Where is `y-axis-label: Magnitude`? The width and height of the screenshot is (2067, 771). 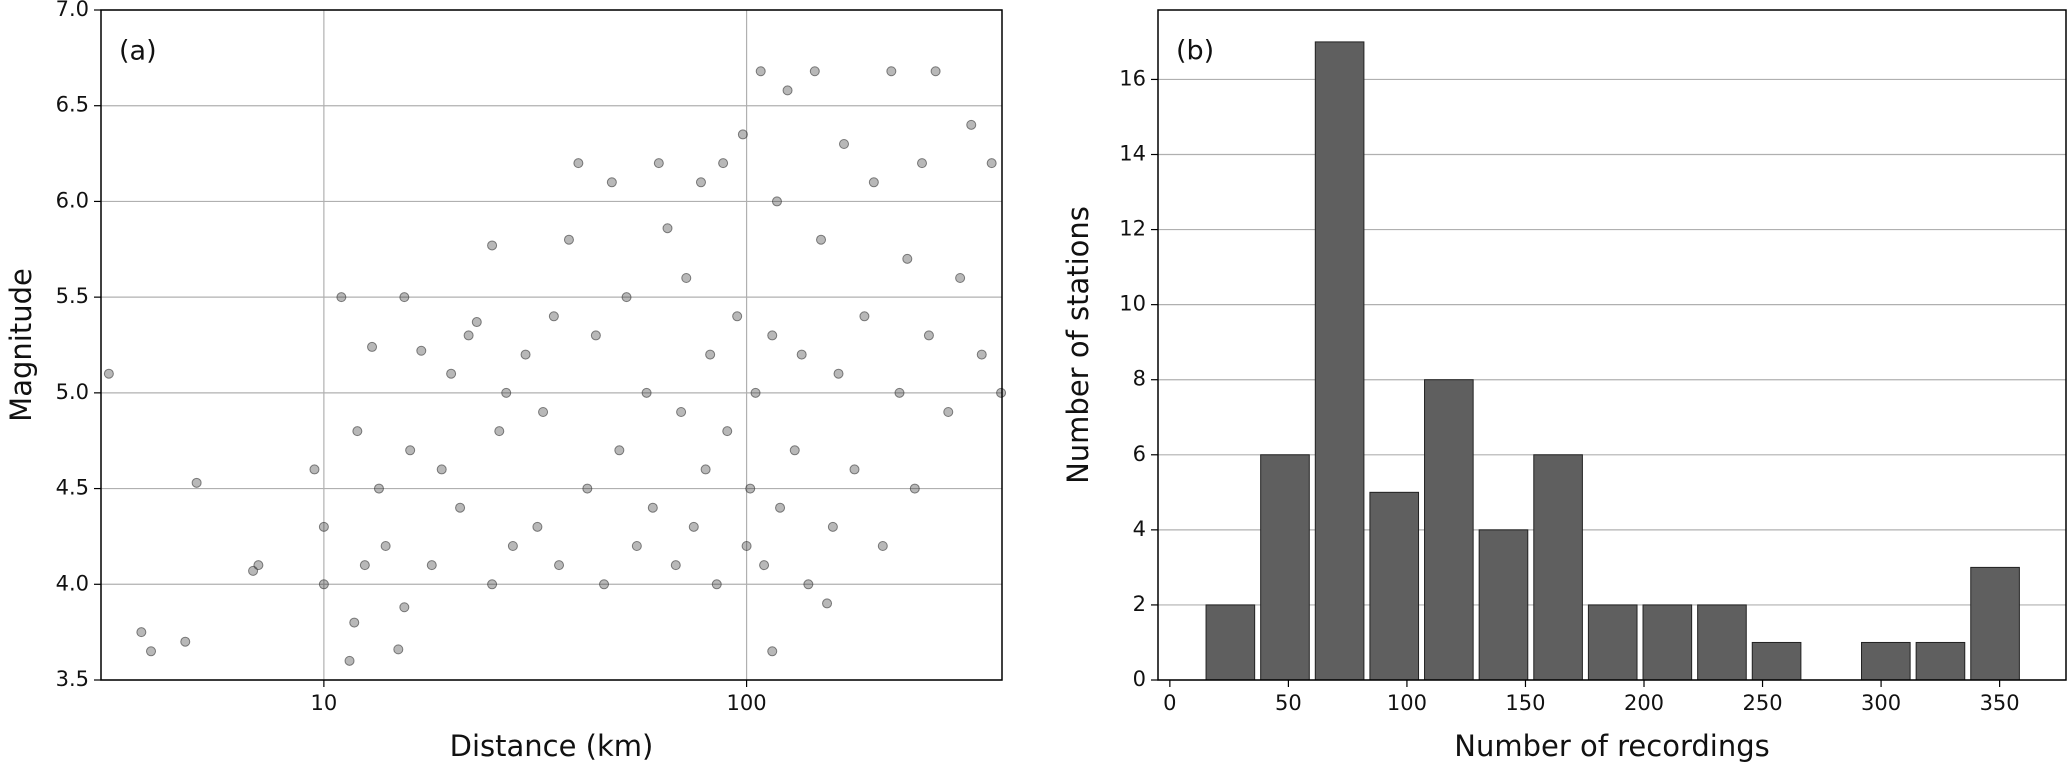
y-axis-label: Magnitude is located at coordinates (21, 345).